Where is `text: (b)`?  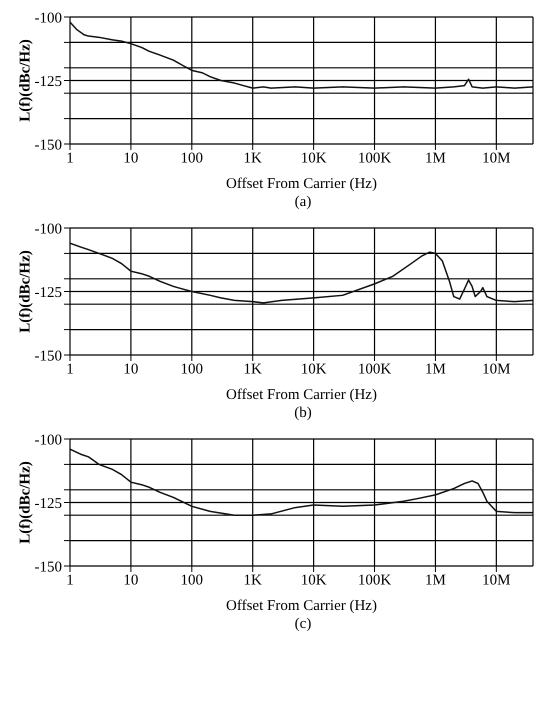 text: (b) is located at coordinates (303, 413).